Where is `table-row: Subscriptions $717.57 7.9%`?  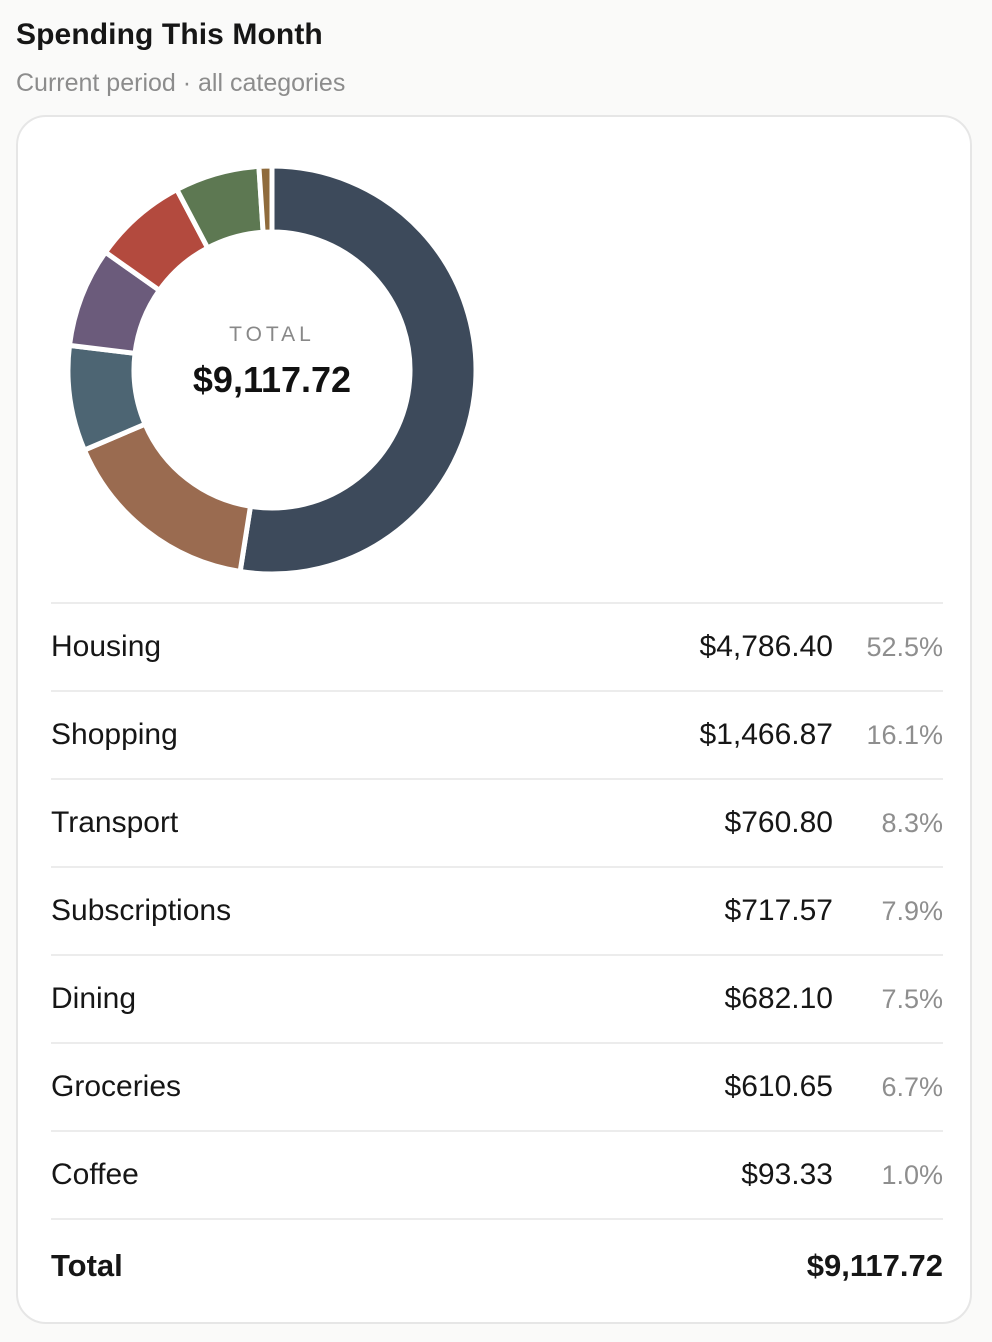
table-row: Subscriptions $717.57 7.9% is located at coordinates (497, 910).